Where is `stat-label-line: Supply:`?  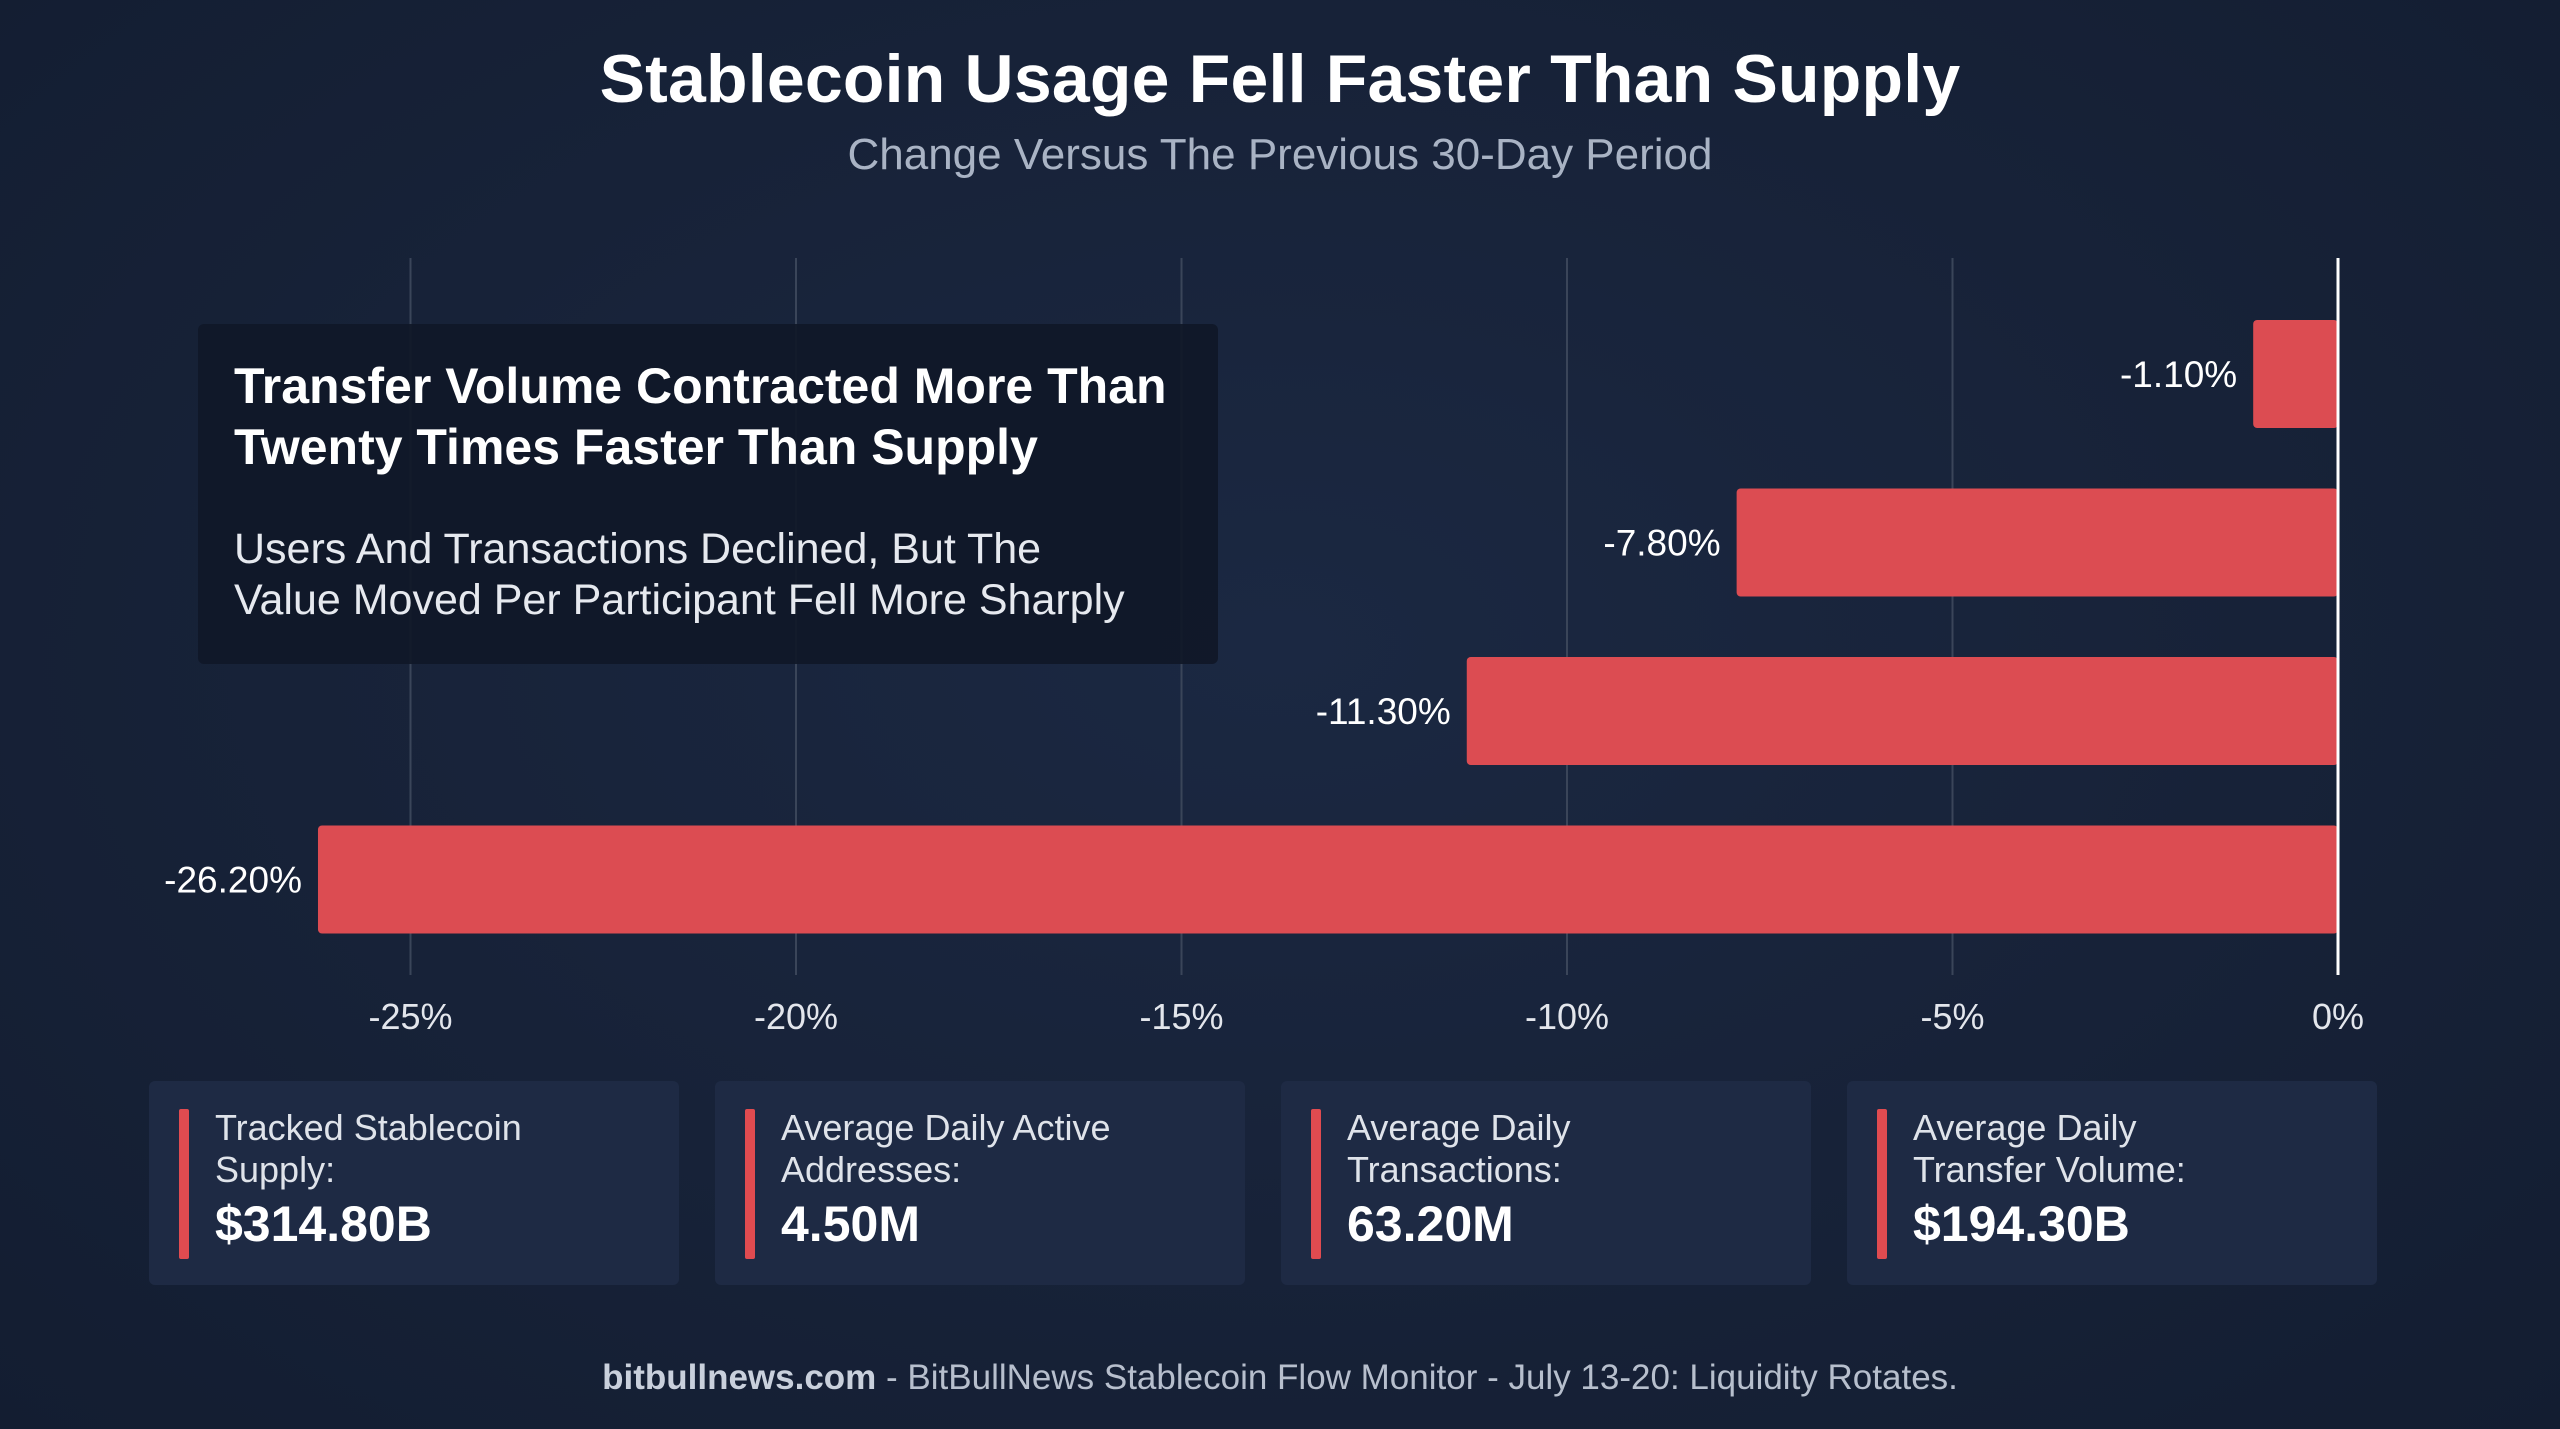
stat-label-line: Supply: is located at coordinates (275, 1169).